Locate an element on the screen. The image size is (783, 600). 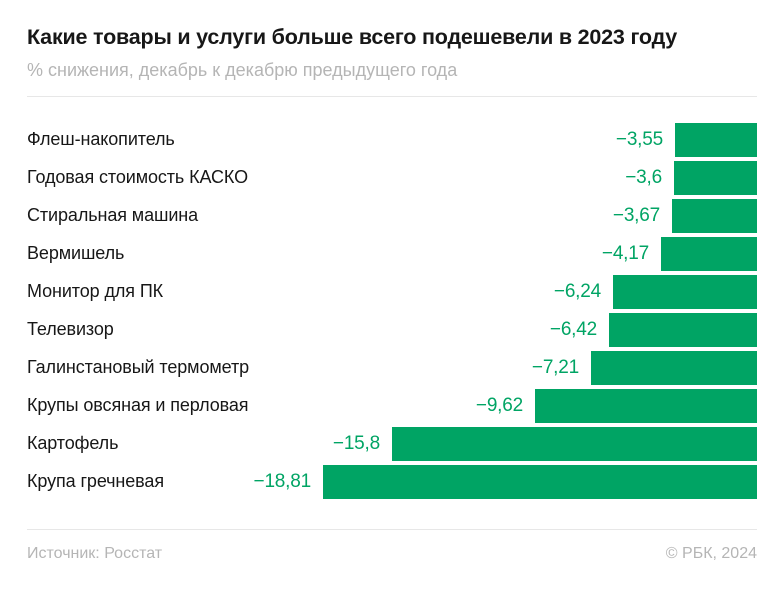
category-label: Вермишель is located at coordinates (76, 253).